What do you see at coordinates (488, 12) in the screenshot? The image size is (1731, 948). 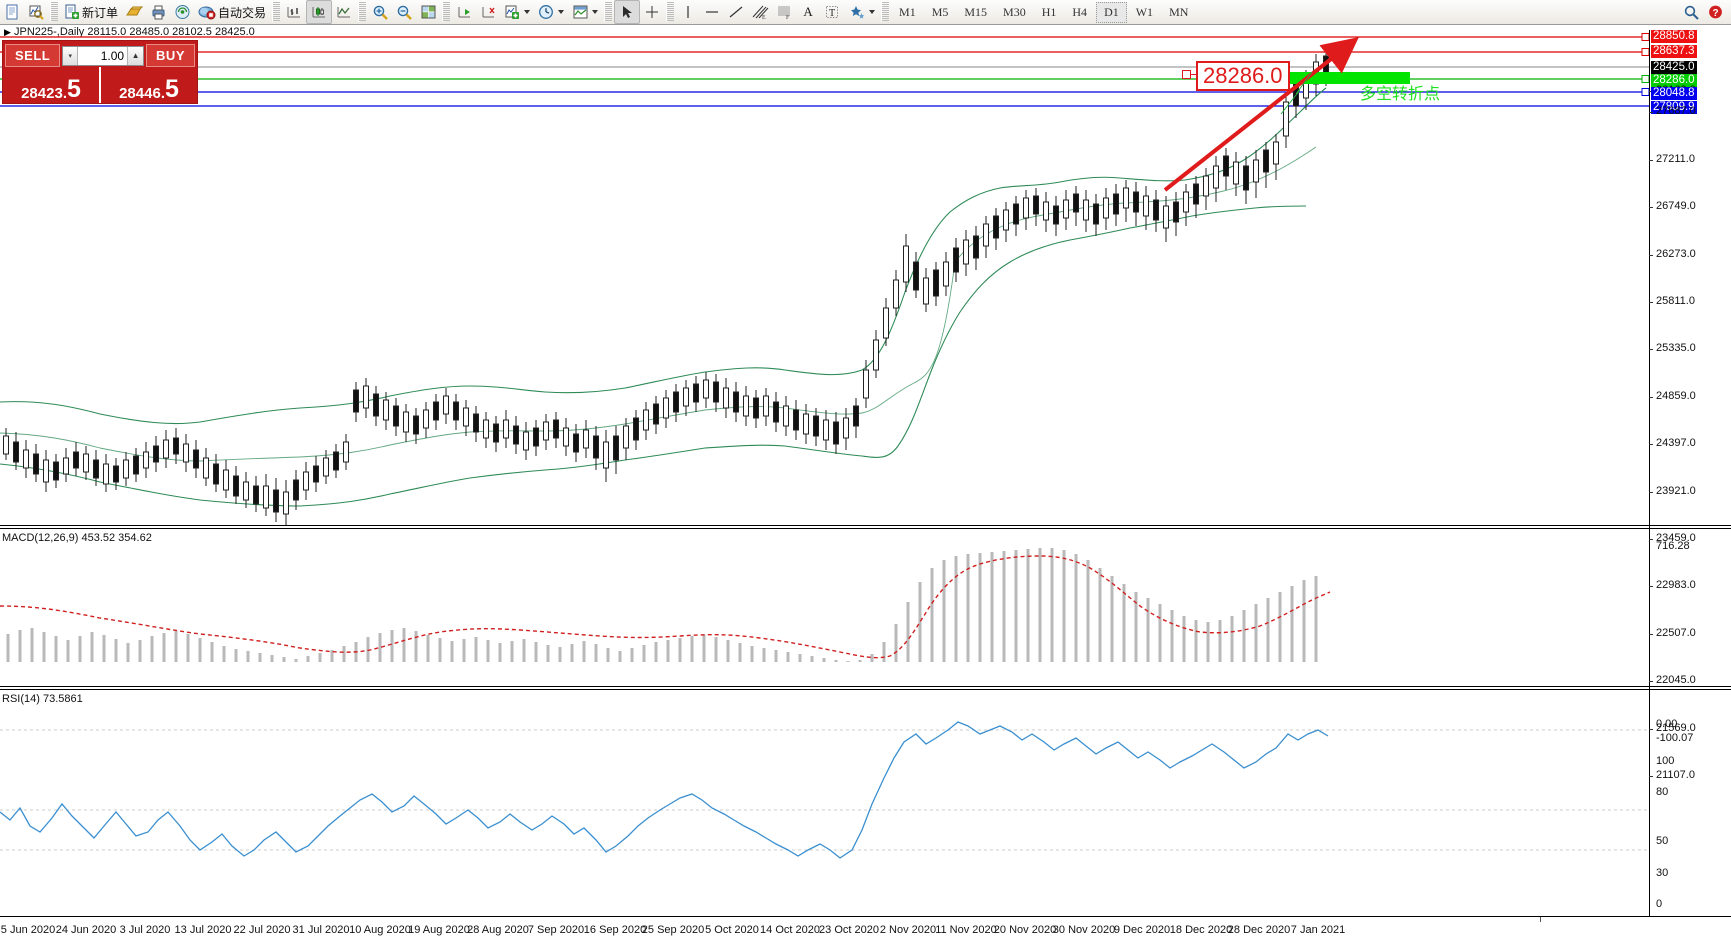 I see `chartshift-icon` at bounding box center [488, 12].